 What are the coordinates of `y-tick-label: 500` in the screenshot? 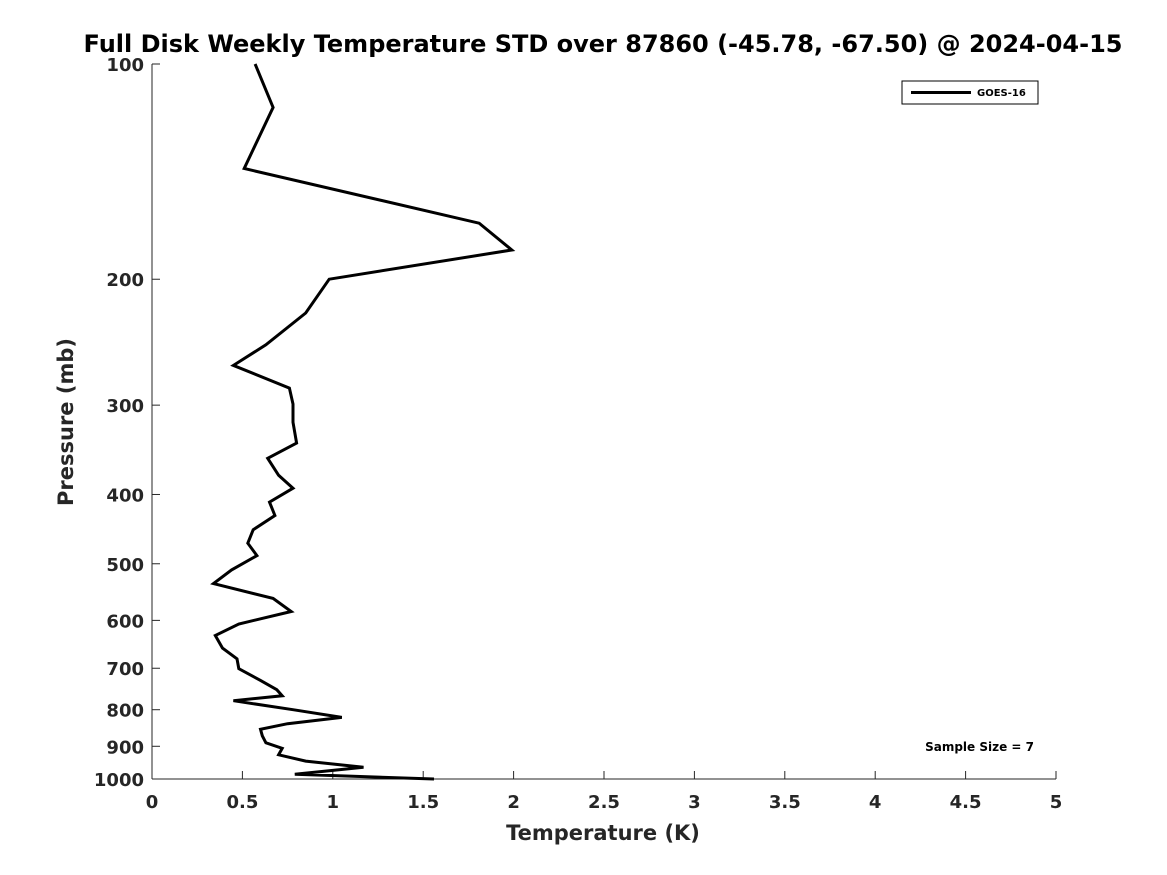 It's located at (125, 565).